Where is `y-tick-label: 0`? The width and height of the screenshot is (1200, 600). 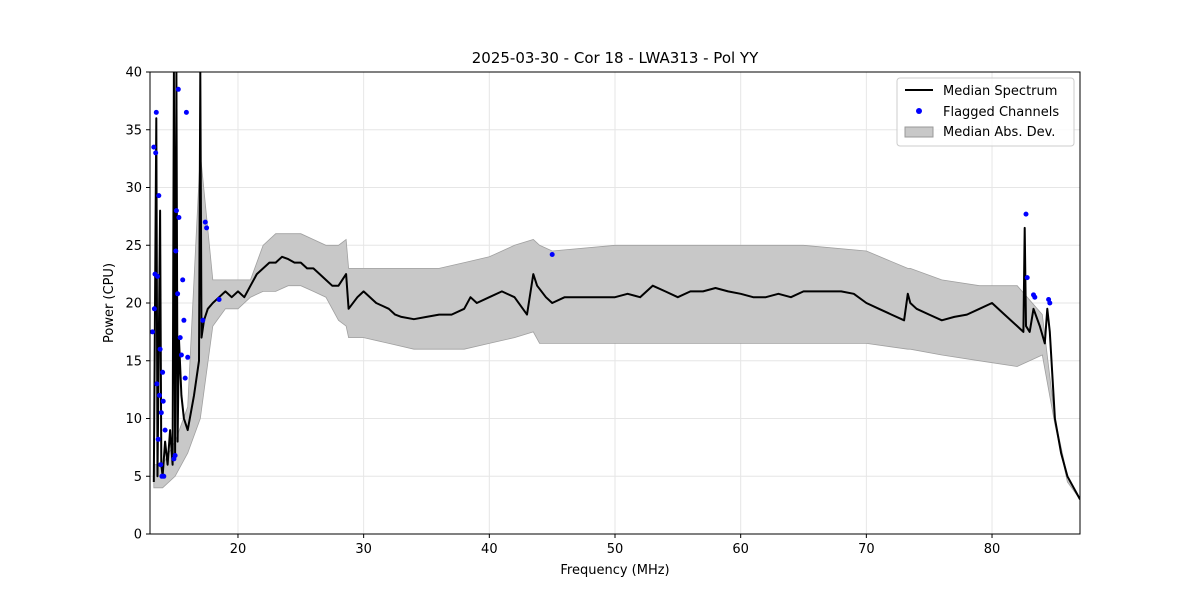
y-tick-label: 0 is located at coordinates (138, 535).